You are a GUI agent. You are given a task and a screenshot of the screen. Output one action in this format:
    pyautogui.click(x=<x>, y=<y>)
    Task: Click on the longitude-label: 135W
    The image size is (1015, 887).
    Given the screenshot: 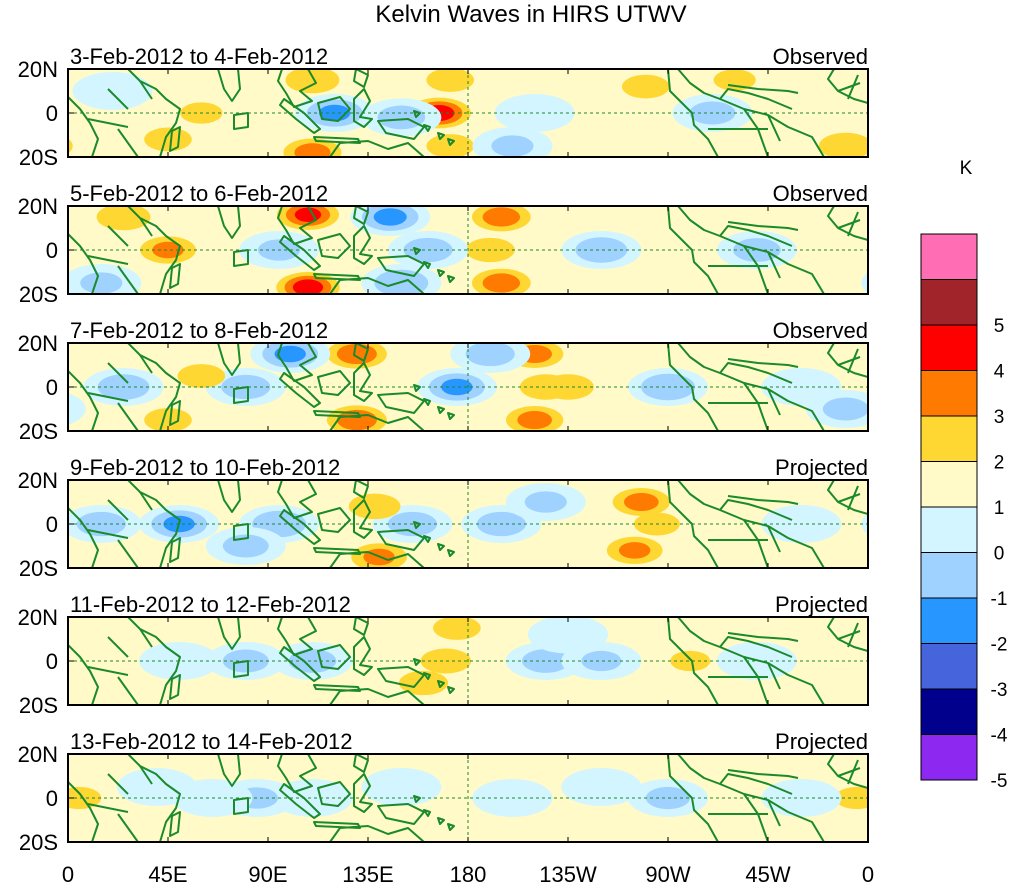 What is the action you would take?
    pyautogui.click(x=568, y=874)
    